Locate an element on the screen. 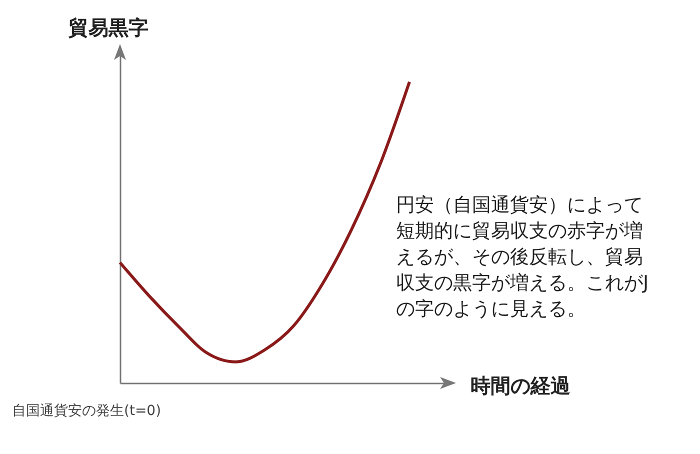 The image size is (700, 454). annotation: 円安（自国通貨安）によって短期的に貿易収支の赤字が増えるが、その後反転し、貿易収支の黒字が増える。これがJの字のように見える。 is located at coordinates (522, 257).